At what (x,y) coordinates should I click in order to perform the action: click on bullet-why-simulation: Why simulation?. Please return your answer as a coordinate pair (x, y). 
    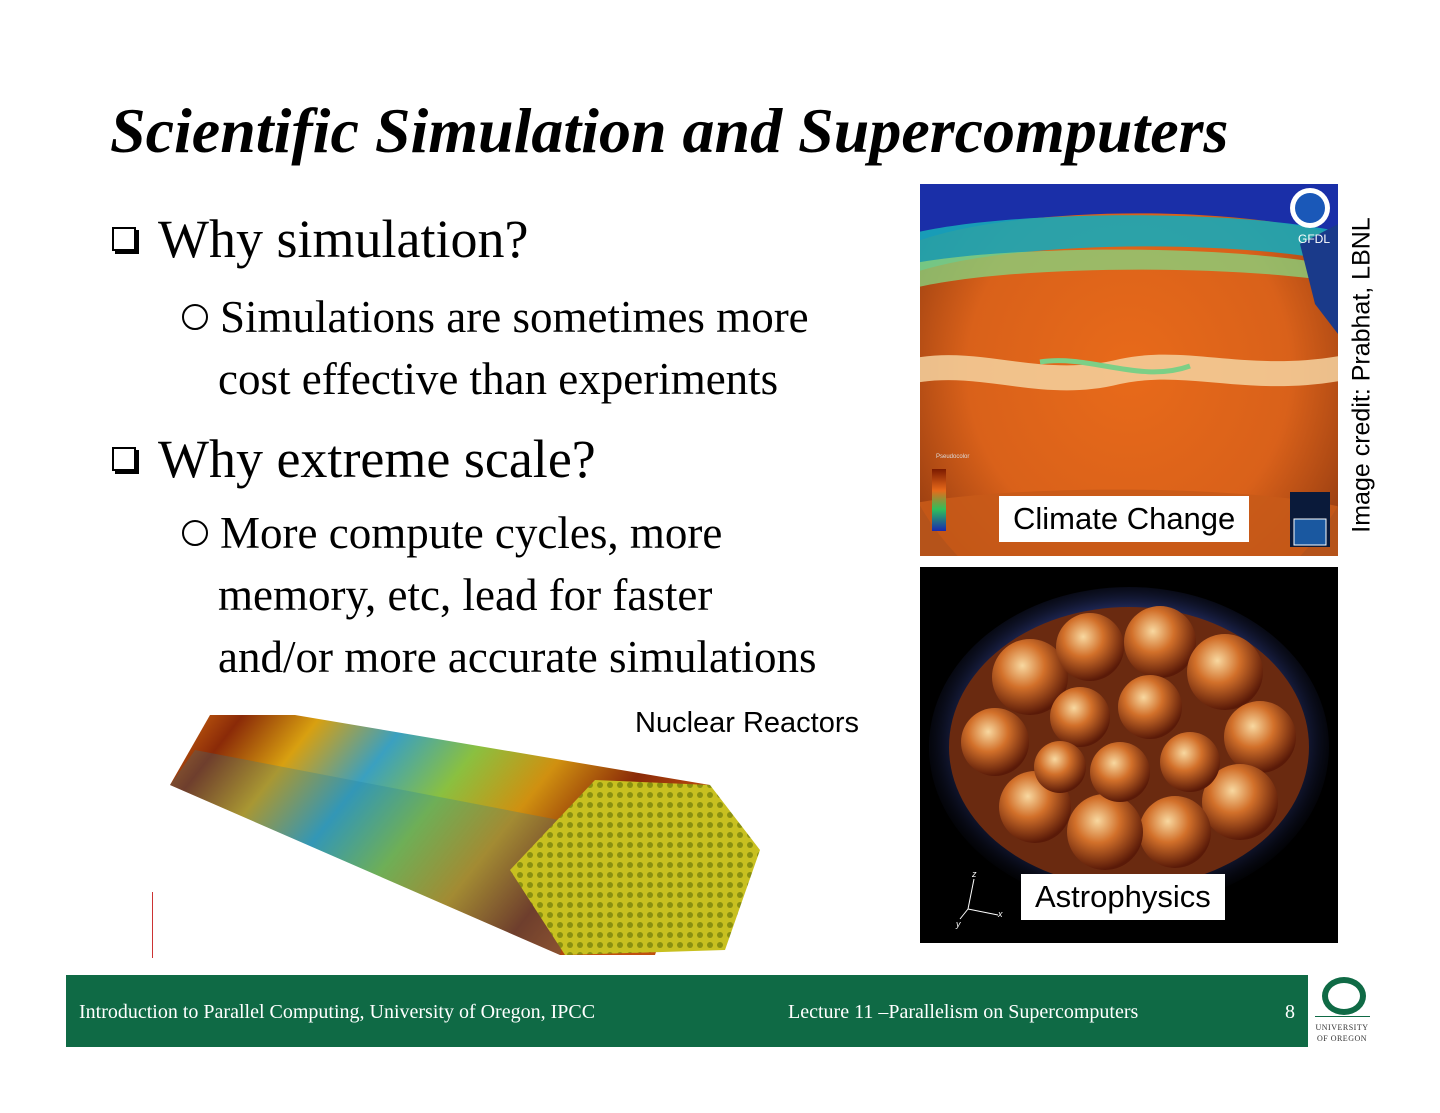
    Looking at the image, I should click on (320, 239).